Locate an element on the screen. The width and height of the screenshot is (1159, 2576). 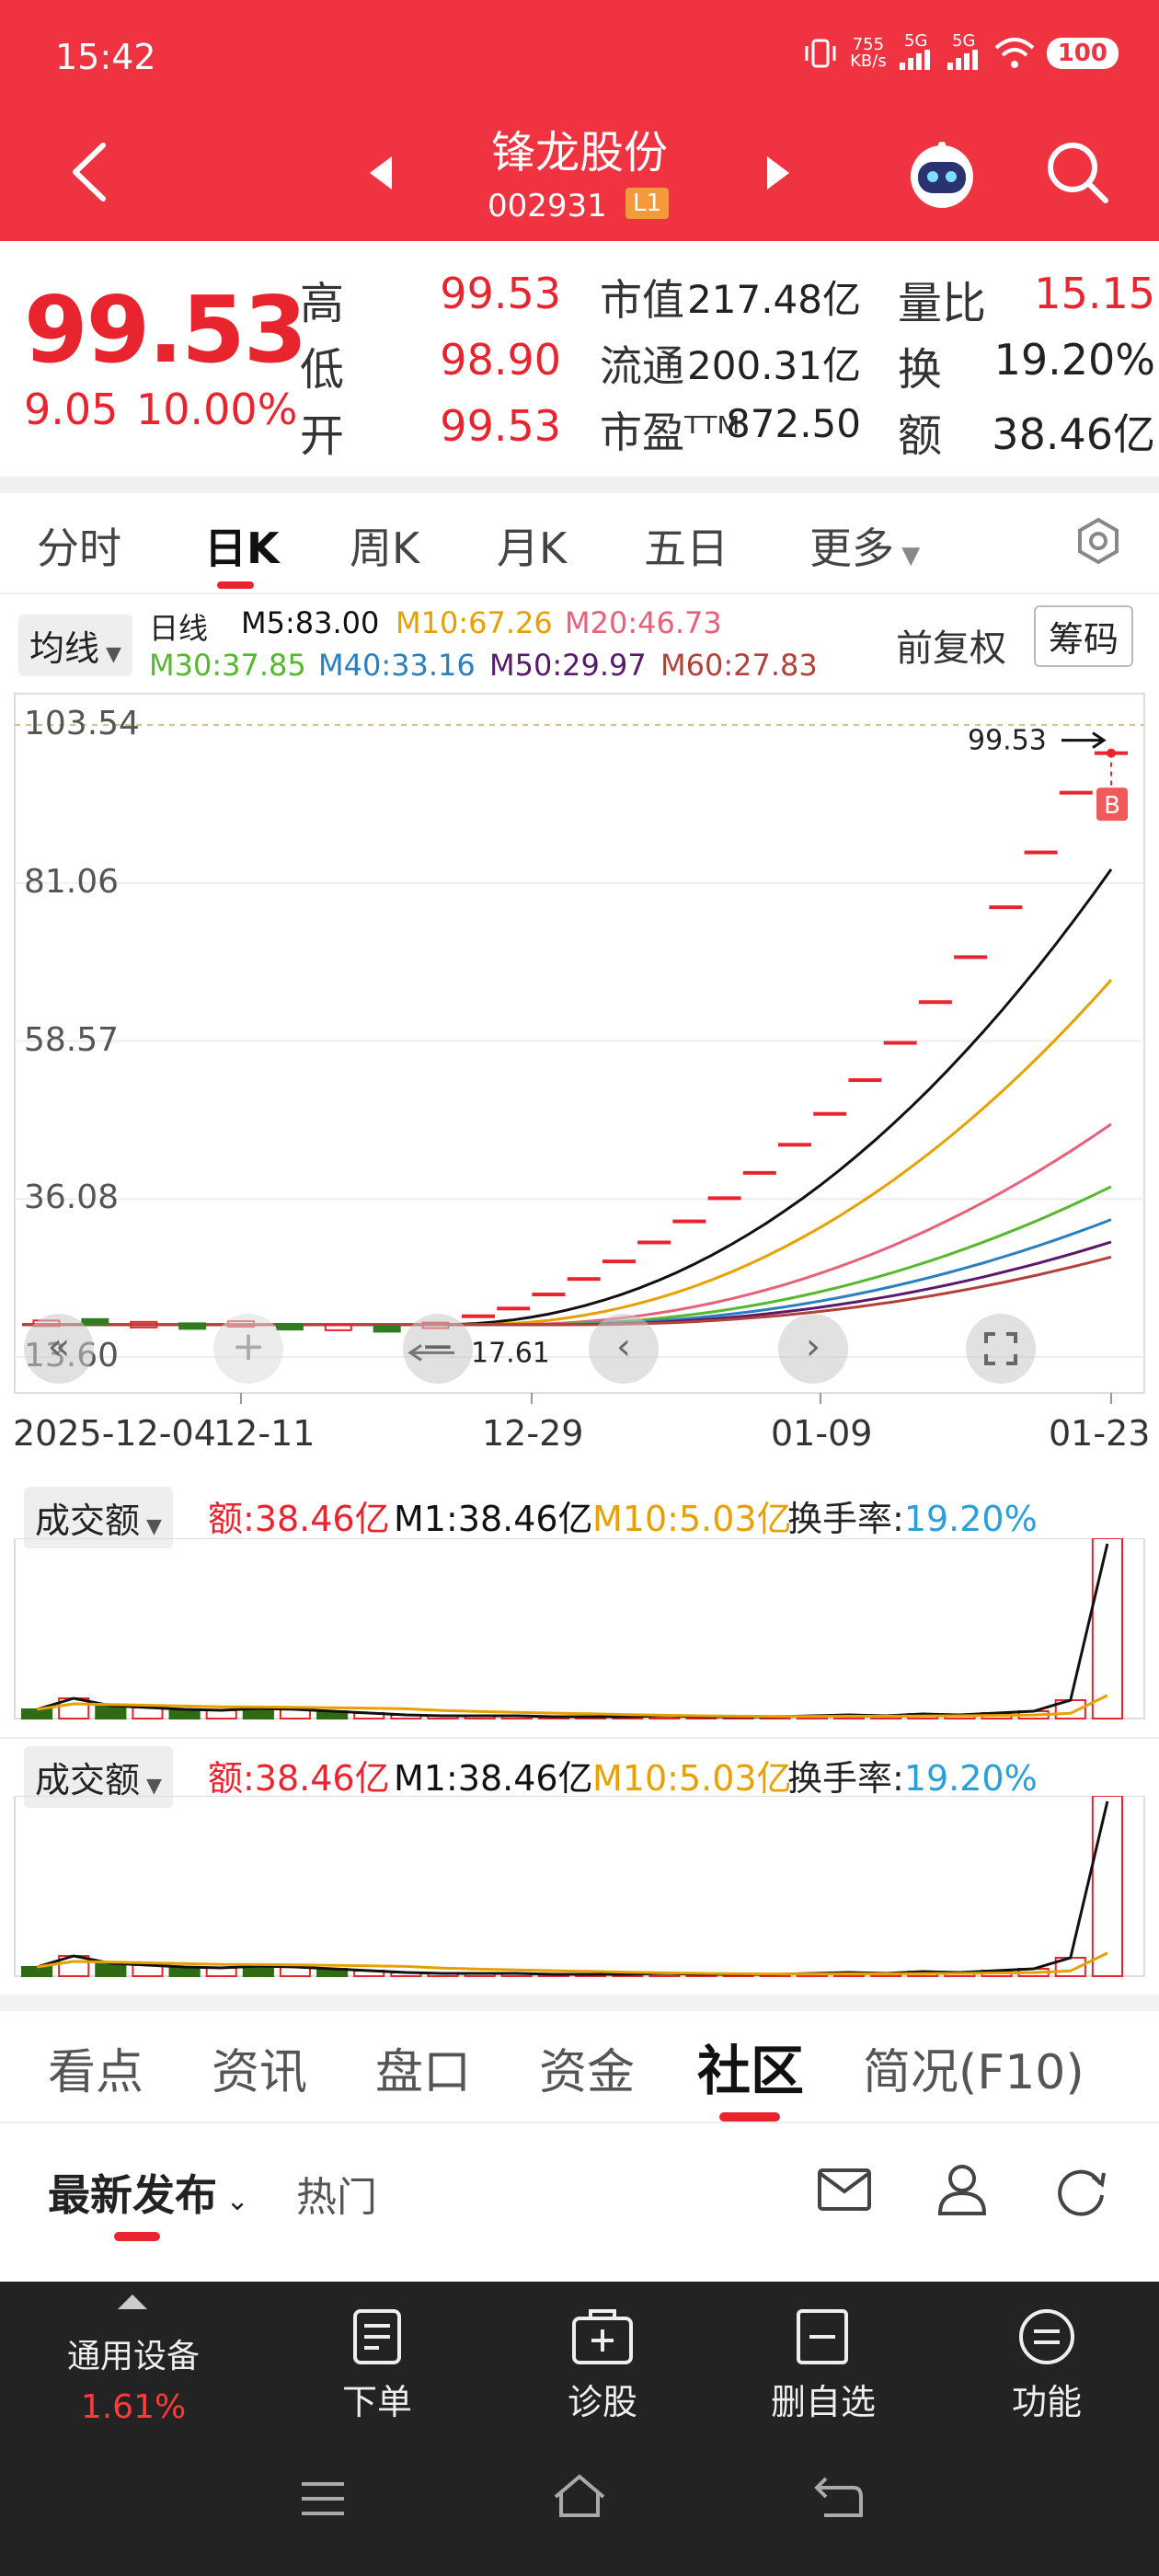
volume-chart is located at coordinates (579, 1630).